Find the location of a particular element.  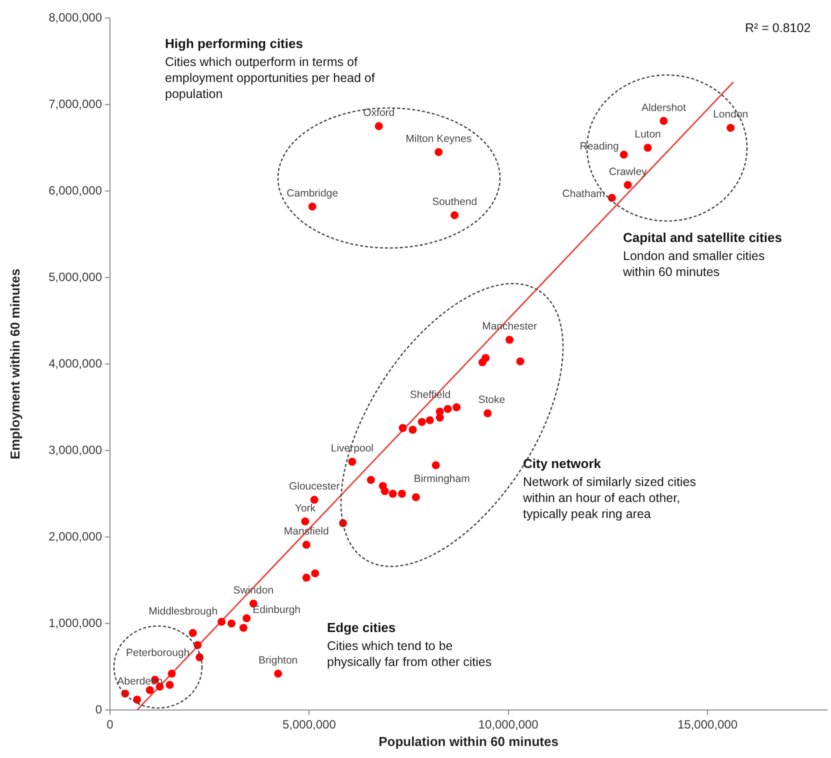

x-tick-label: 0 is located at coordinates (110, 725).